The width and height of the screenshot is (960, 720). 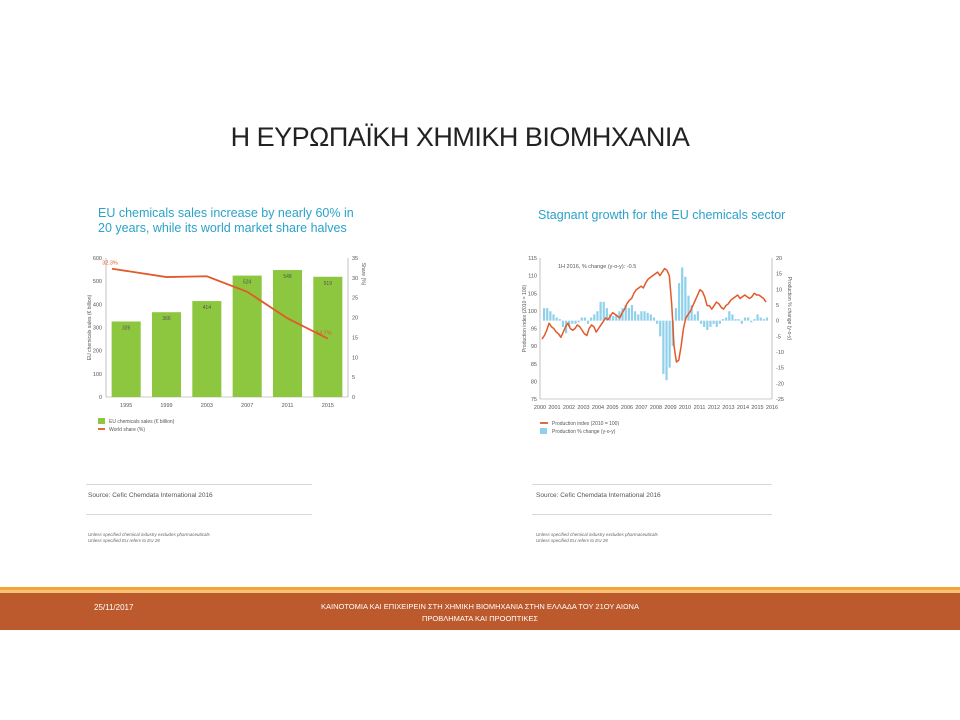 What do you see at coordinates (534, 365) in the screenshot?
I see `right-y-tick-label: 85` at bounding box center [534, 365].